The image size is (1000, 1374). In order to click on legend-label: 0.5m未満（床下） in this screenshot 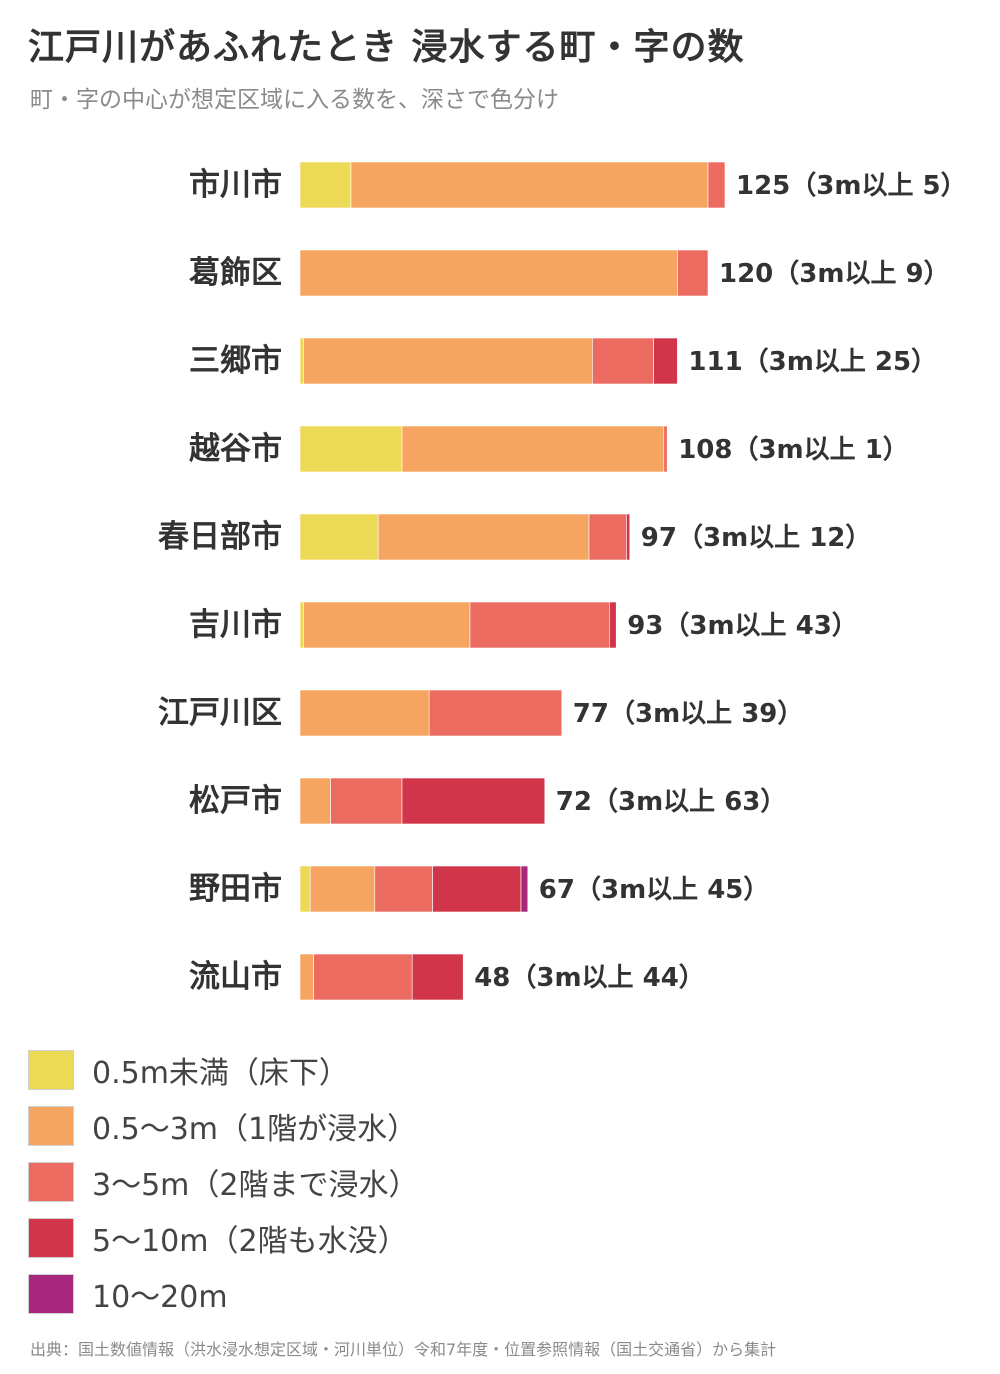, I will do `click(220, 1073)`.